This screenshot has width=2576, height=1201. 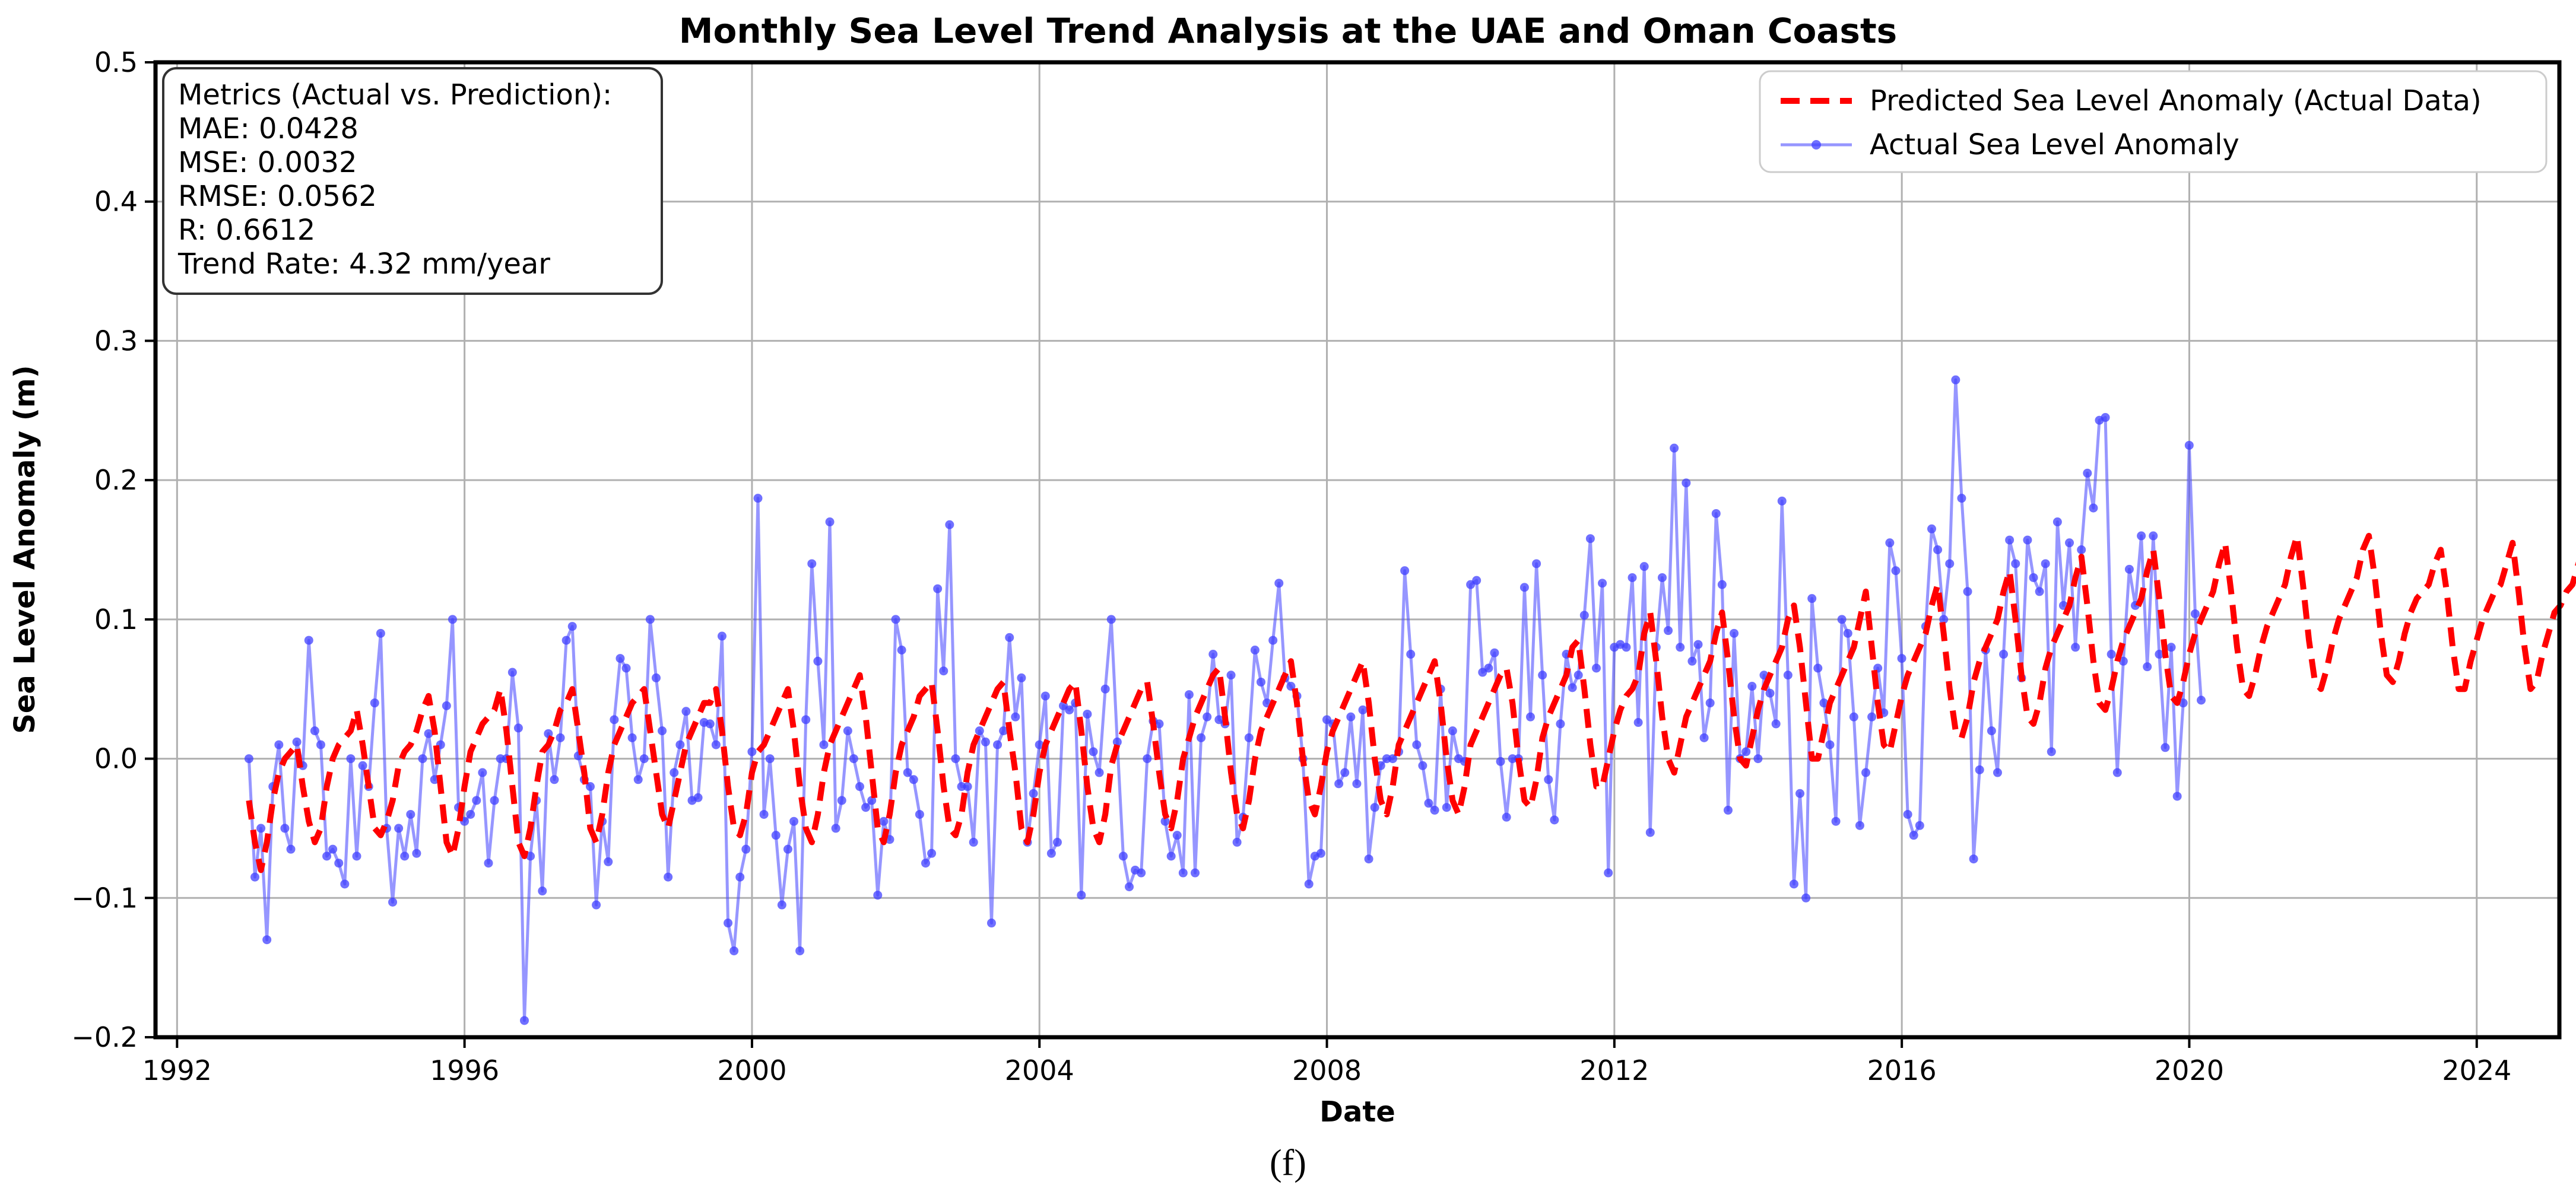 What do you see at coordinates (116, 62) in the screenshot?
I see `y-tick-label: 0.5` at bounding box center [116, 62].